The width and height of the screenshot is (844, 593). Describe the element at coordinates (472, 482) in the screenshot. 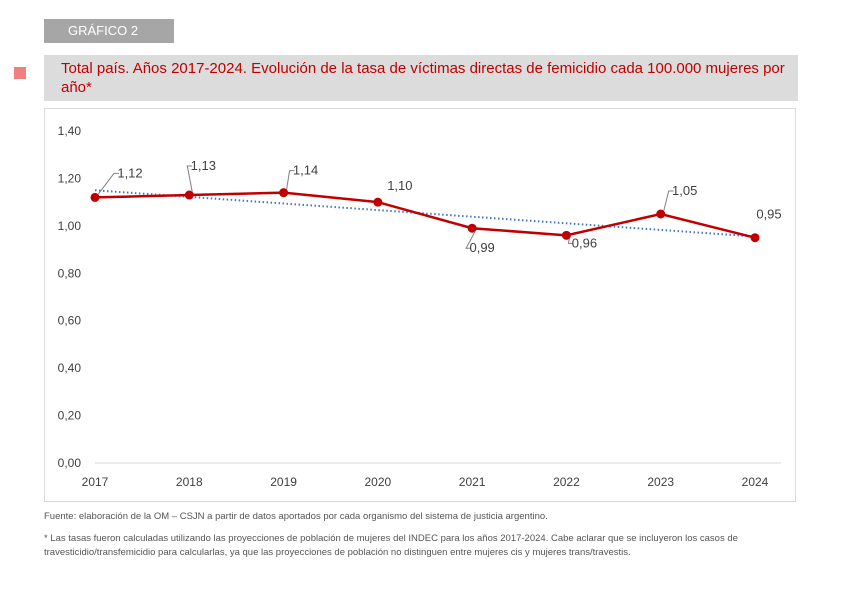

I see `x-tick-label: 2021` at that location.